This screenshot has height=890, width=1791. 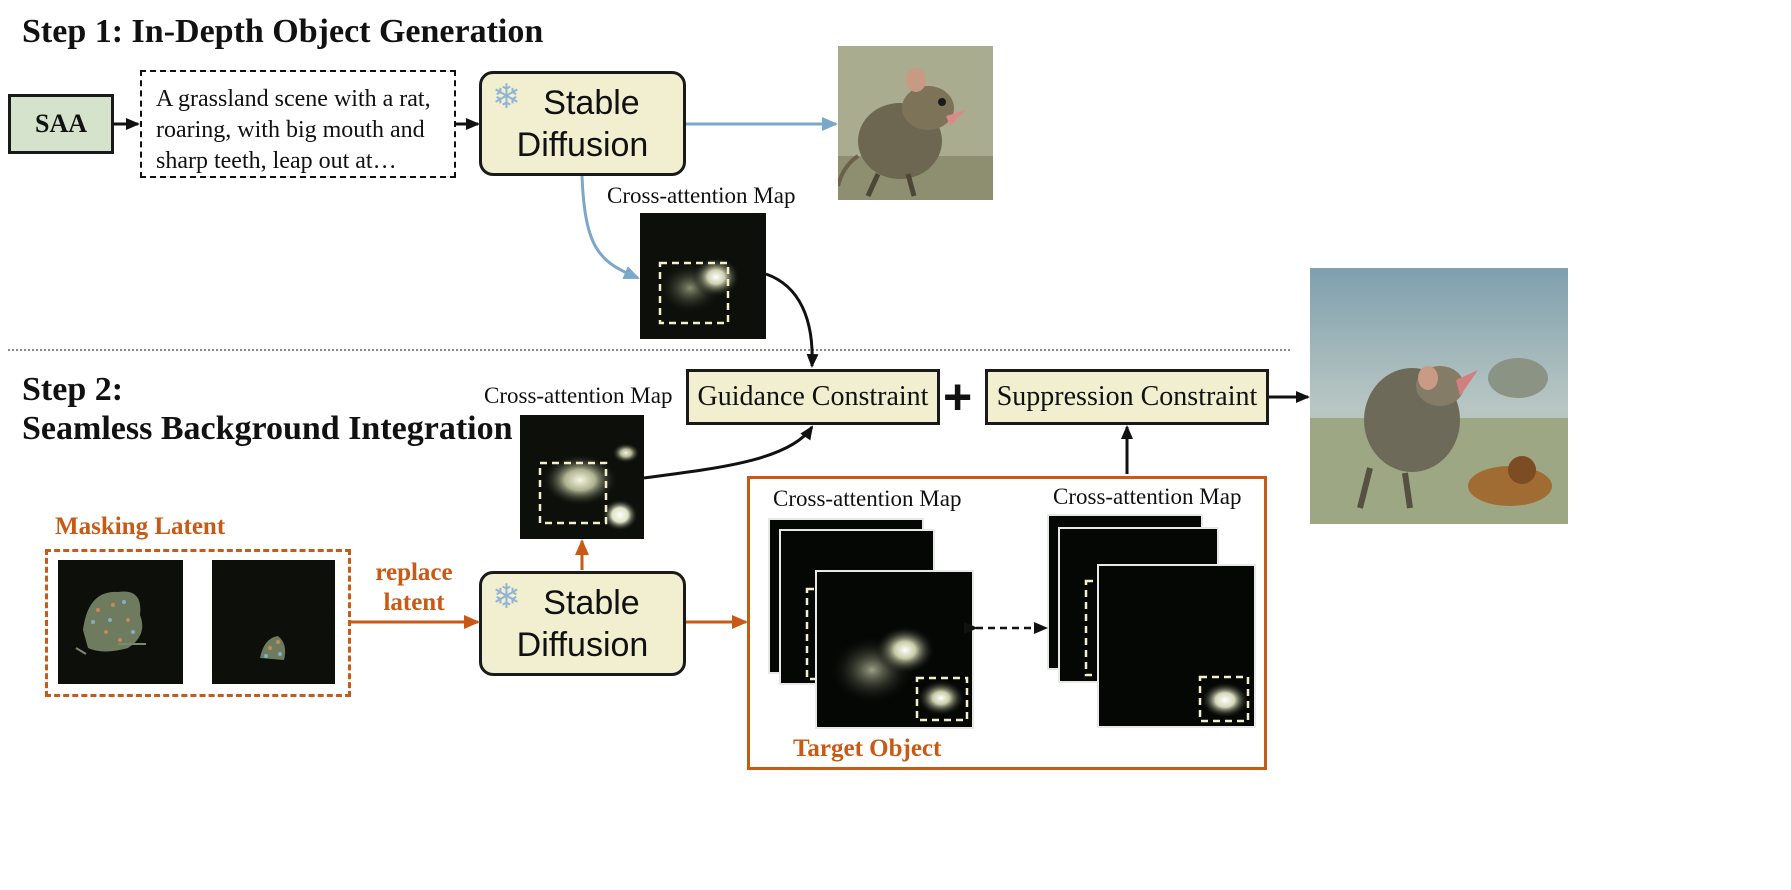 What do you see at coordinates (1007, 623) in the screenshot?
I see `target-region-frame` at bounding box center [1007, 623].